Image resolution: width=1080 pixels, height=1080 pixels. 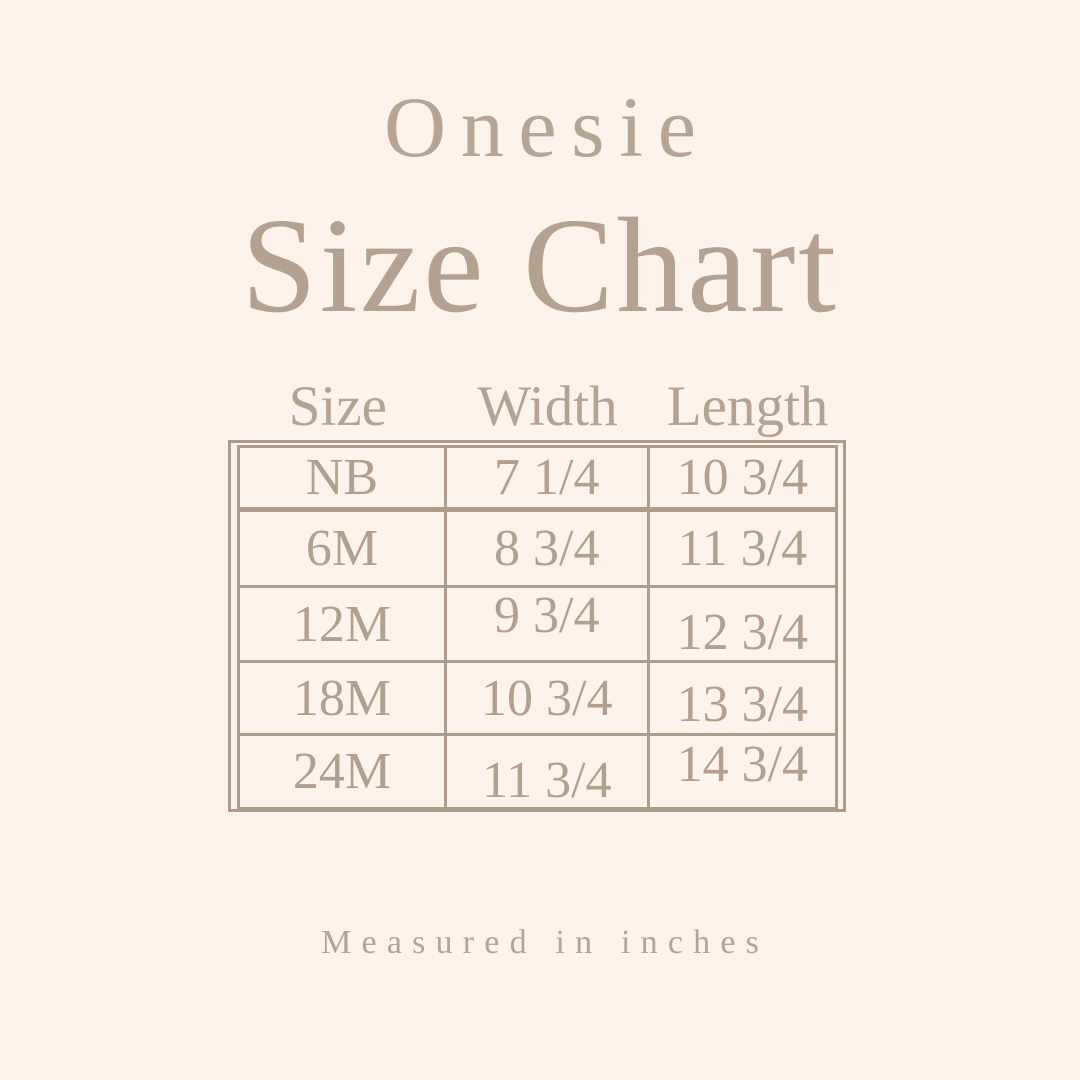 I want to click on width-cell: 9 3/4, so click(x=546, y=624).